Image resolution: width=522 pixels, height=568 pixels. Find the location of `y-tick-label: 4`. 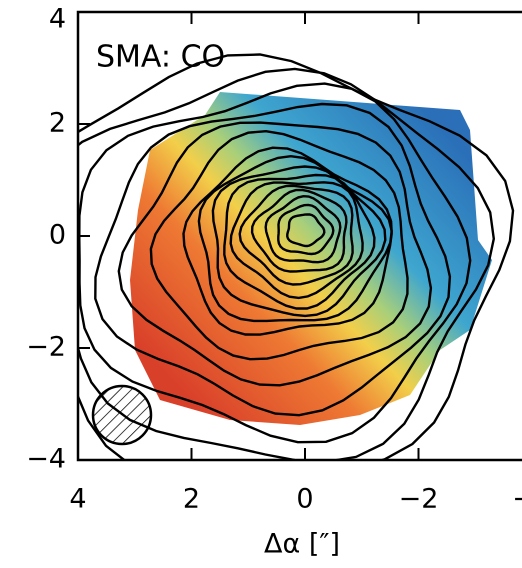

y-tick-label: 4 is located at coordinates (57, 19).